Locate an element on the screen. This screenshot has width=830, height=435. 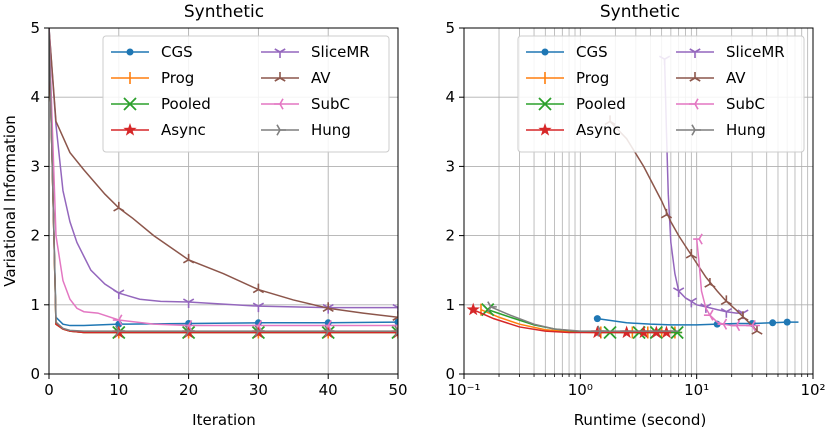
left-series-cgs-marker is located at coordinates (396, 322).